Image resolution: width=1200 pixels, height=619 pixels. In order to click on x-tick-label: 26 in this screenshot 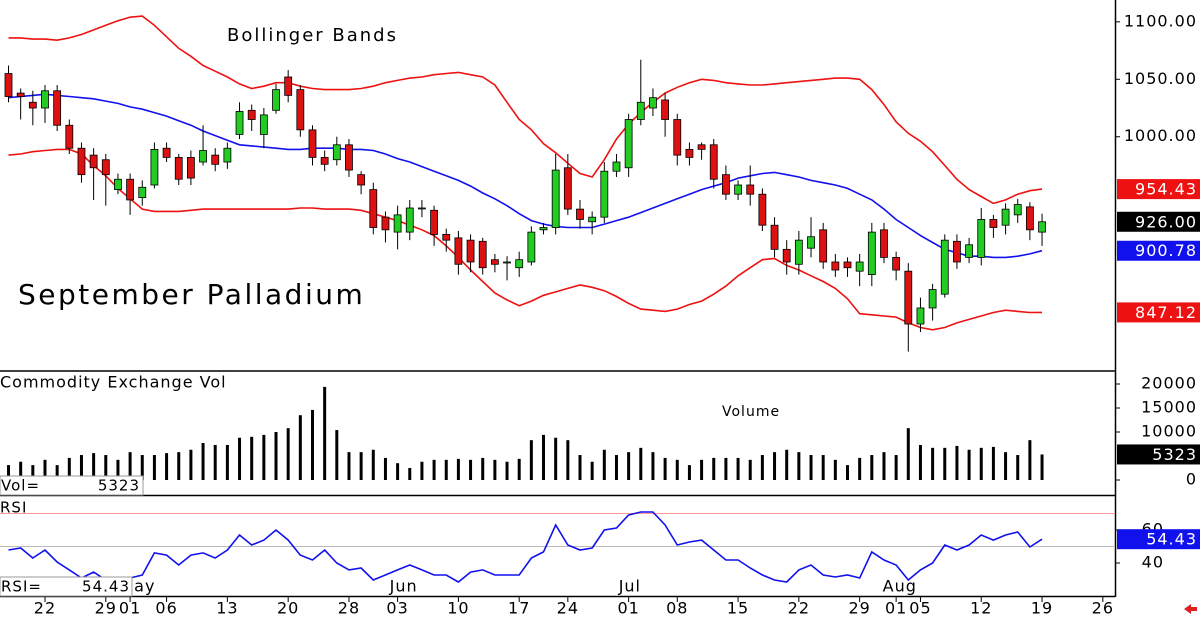, I will do `click(1103, 608)`.